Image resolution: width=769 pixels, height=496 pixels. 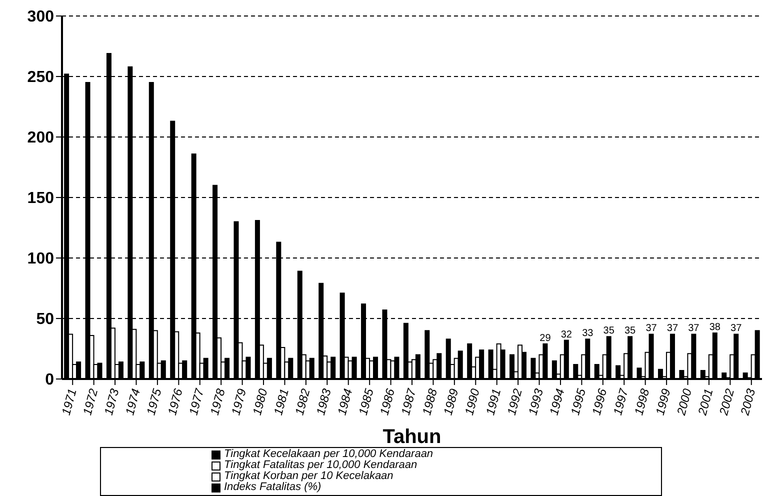 What do you see at coordinates (40, 77) in the screenshot?
I see `y-tick-label: 250` at bounding box center [40, 77].